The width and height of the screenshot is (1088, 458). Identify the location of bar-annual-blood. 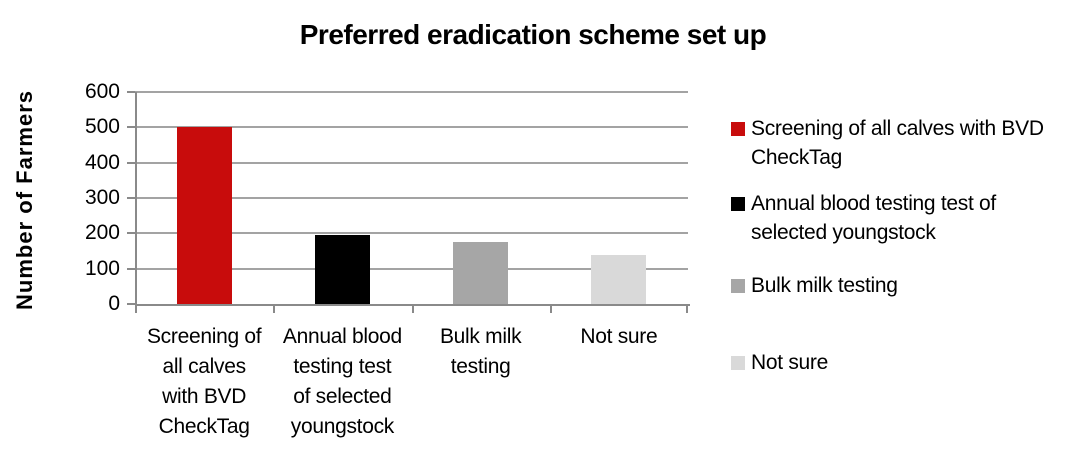
(342, 269).